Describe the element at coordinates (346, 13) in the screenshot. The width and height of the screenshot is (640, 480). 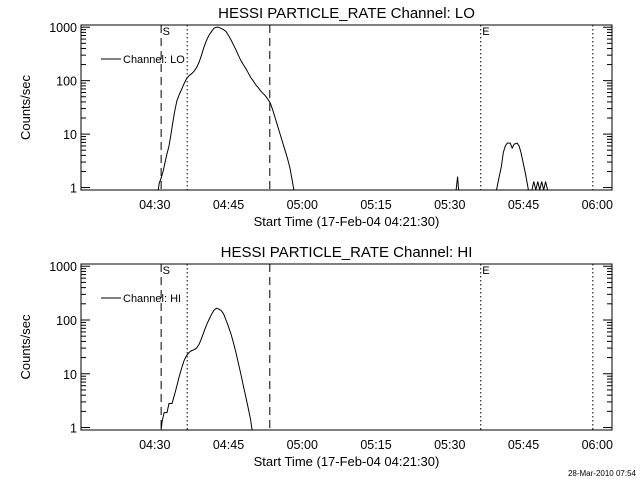
I see `chart-title: HESSI PARTICLE_RATE Channel: LO` at that location.